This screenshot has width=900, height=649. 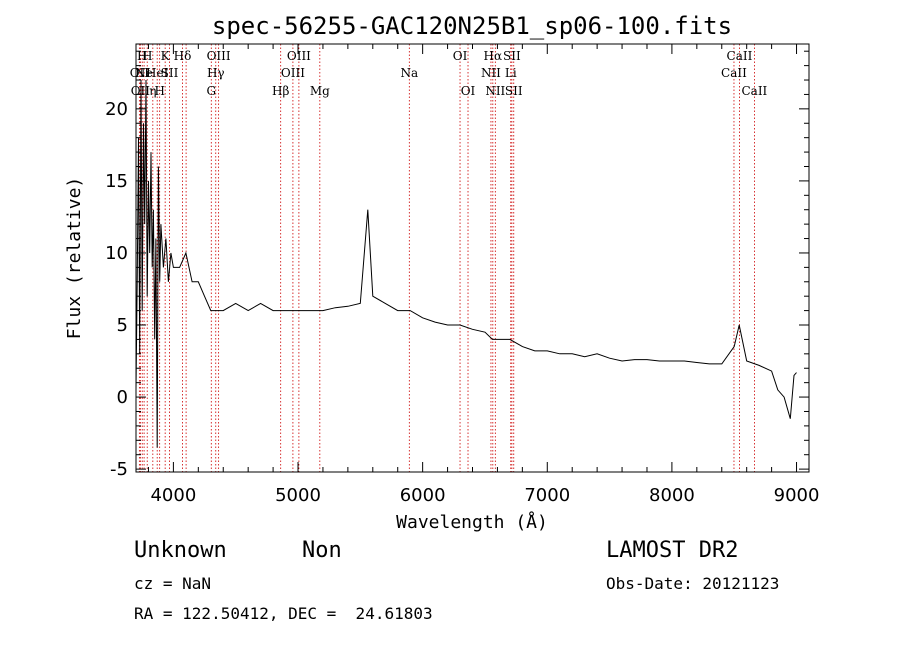 What do you see at coordinates (157, 73) in the screenshot?
I see `line-label: HeI` at bounding box center [157, 73].